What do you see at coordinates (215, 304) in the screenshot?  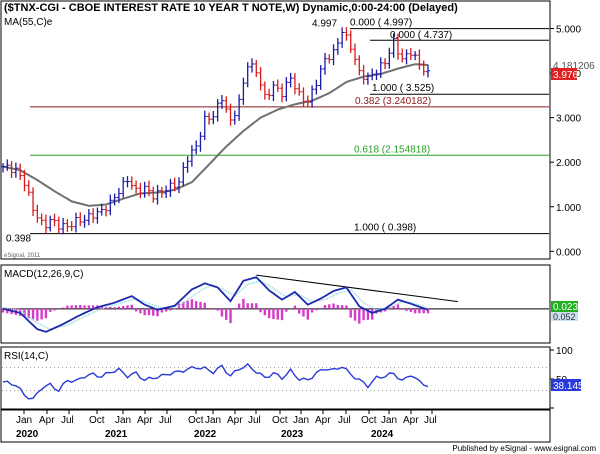 I see `macd-line` at bounding box center [215, 304].